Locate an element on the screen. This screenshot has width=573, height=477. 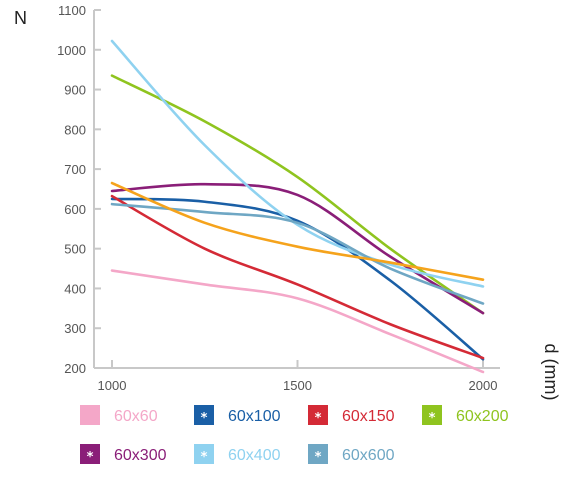
legend-item-60x150: * 60x150 is located at coordinates (351, 415).